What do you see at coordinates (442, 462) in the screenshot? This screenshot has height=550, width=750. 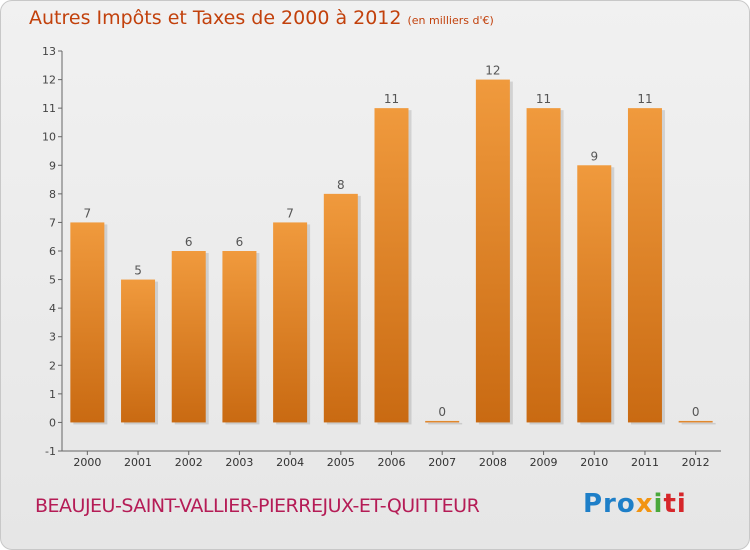 I see `x-tick-label: 2007` at bounding box center [442, 462].